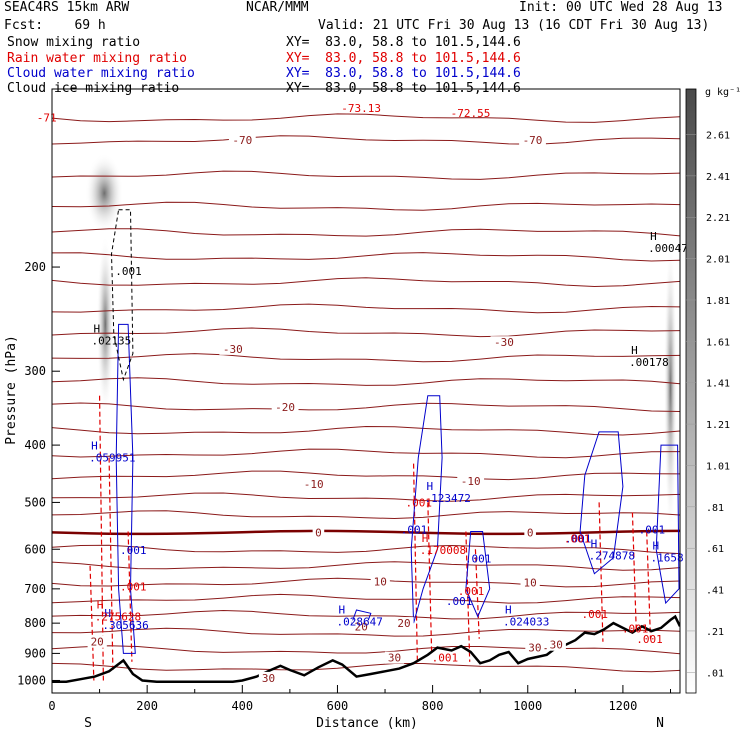 Image resolution: width=740 pixels, height=740 pixels. What do you see at coordinates (112, 457) in the screenshot?
I see `extremum-value: .059951` at bounding box center [112, 457].